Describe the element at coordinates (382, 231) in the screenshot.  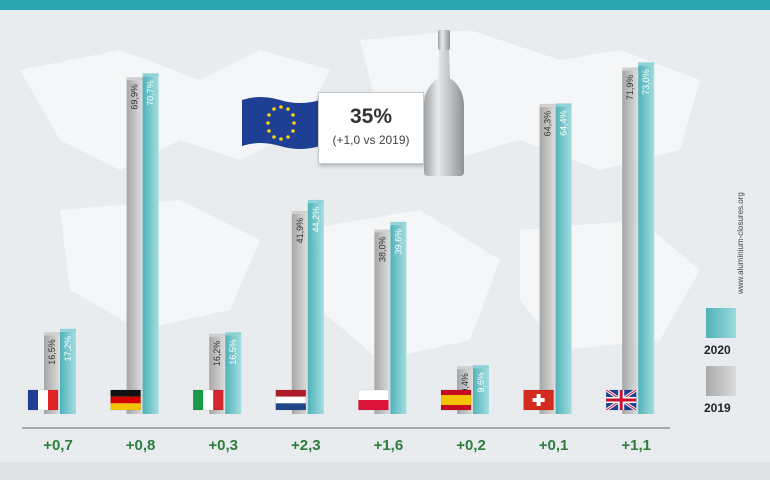
I see `bar-cap-2019-poland` at that location.